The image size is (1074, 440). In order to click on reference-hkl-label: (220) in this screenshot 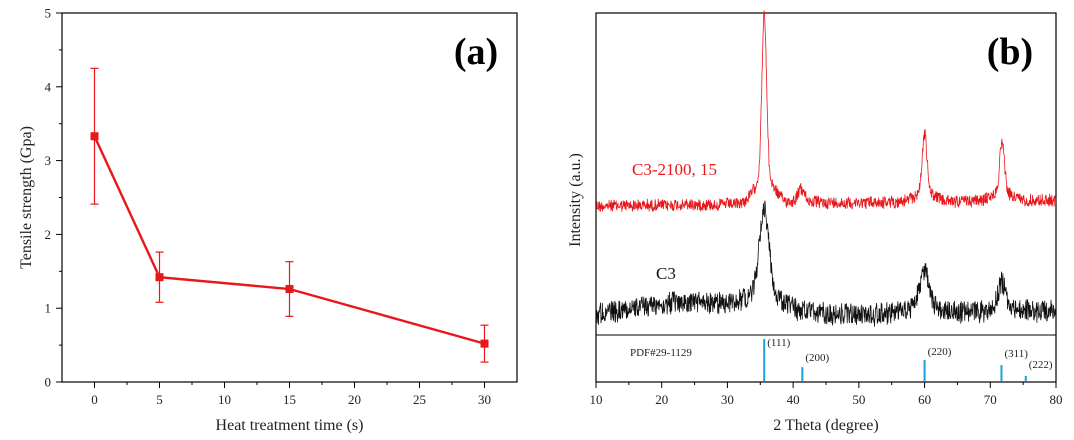, I will do `click(940, 352)`.